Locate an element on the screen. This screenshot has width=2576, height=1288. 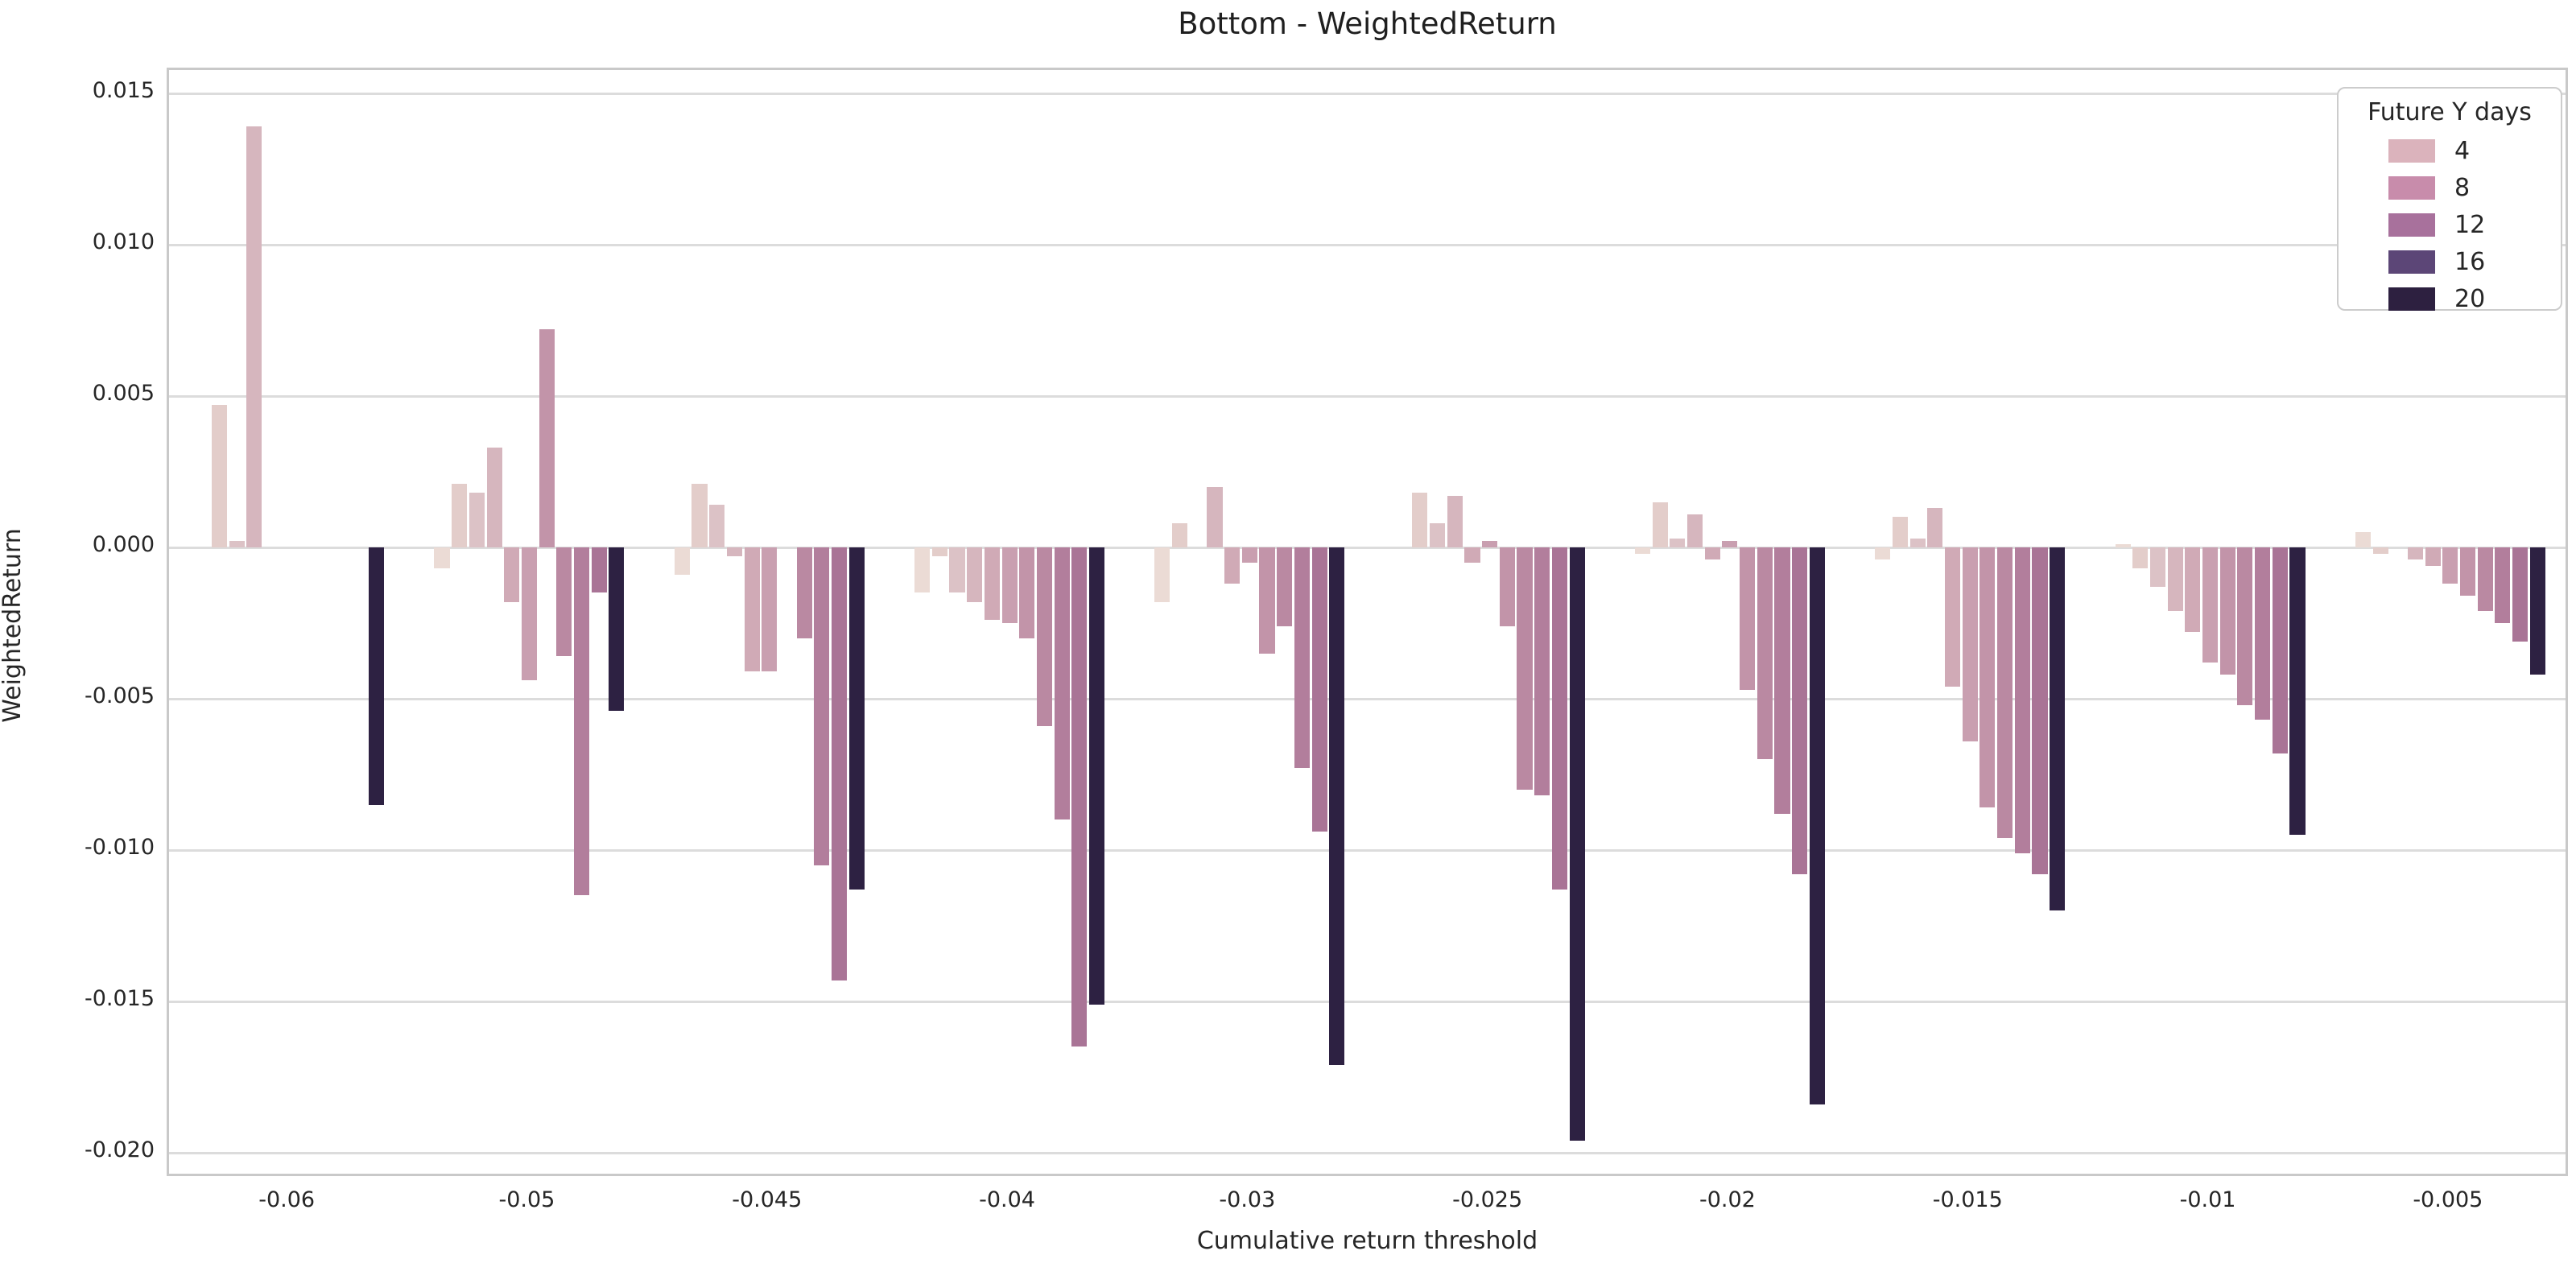
x-tick-label: -0.005 is located at coordinates (2448, 1199).